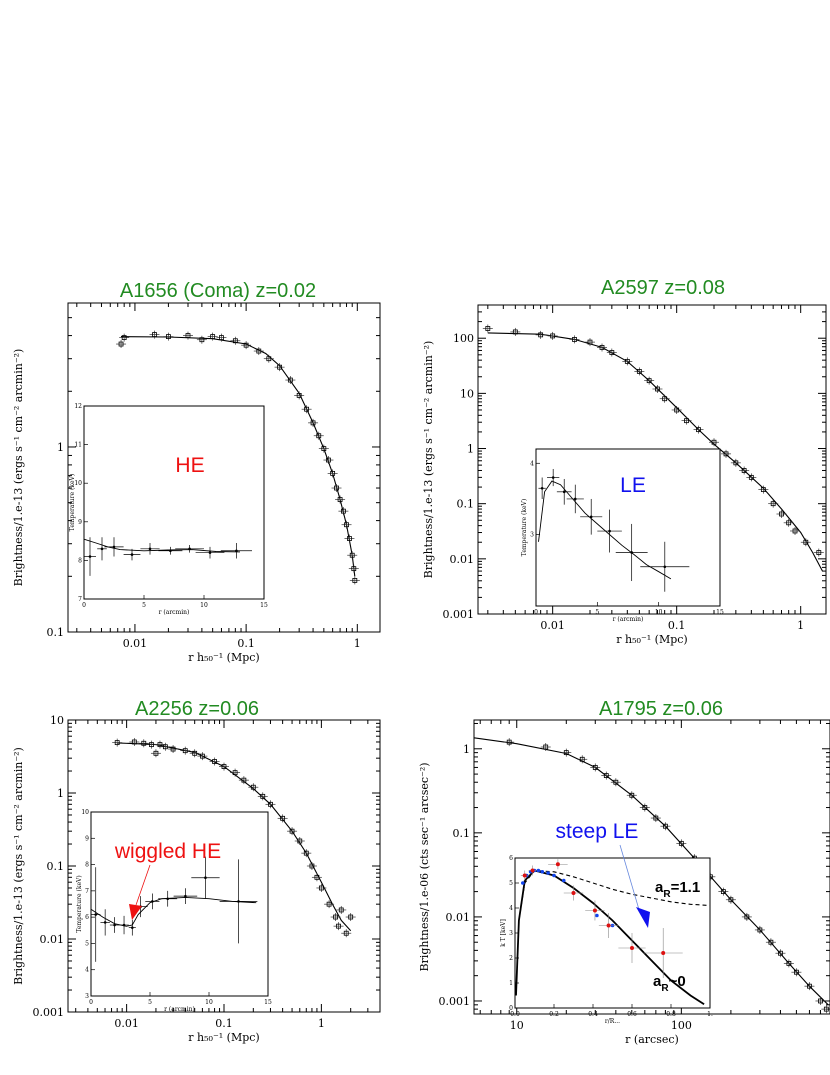  Describe the element at coordinates (85, 812) in the screenshot. I see `inset-y-tick-label: 10` at that location.